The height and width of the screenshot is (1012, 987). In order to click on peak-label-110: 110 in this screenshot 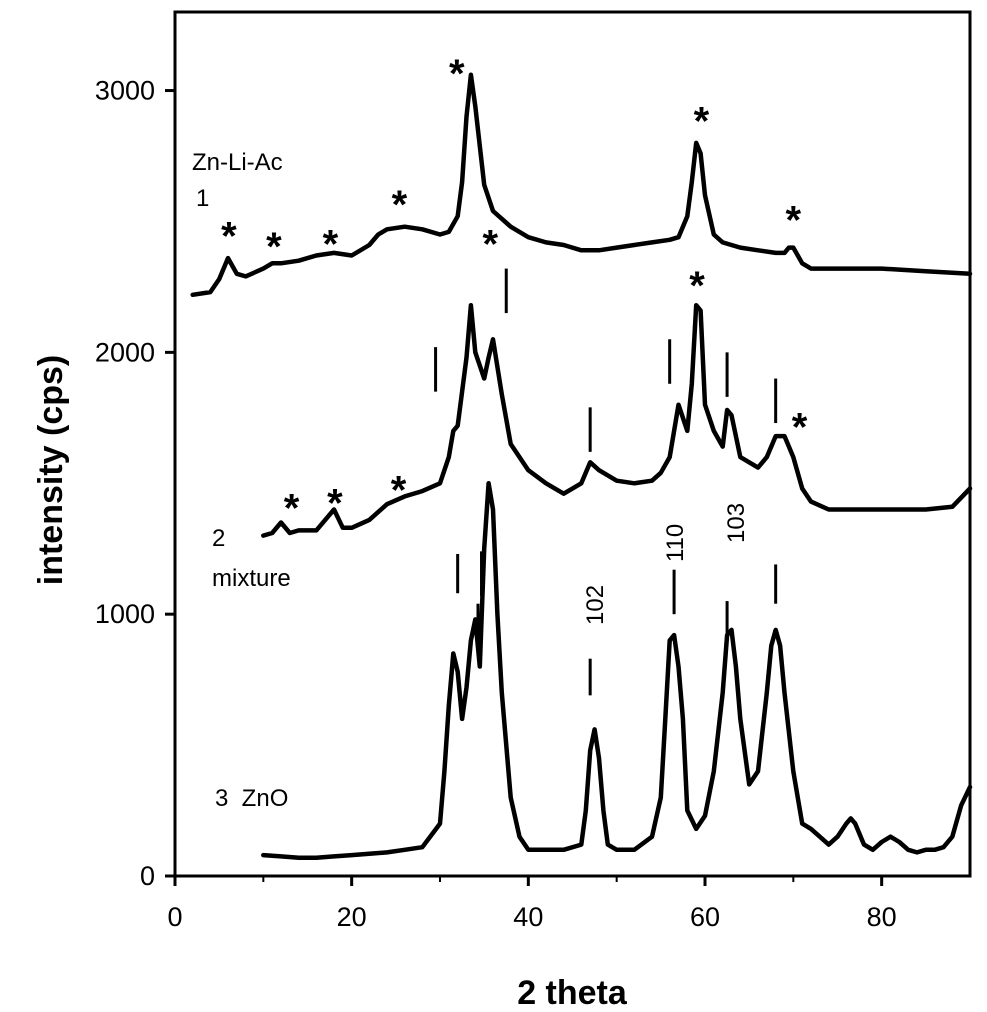, I will do `click(675, 543)`.